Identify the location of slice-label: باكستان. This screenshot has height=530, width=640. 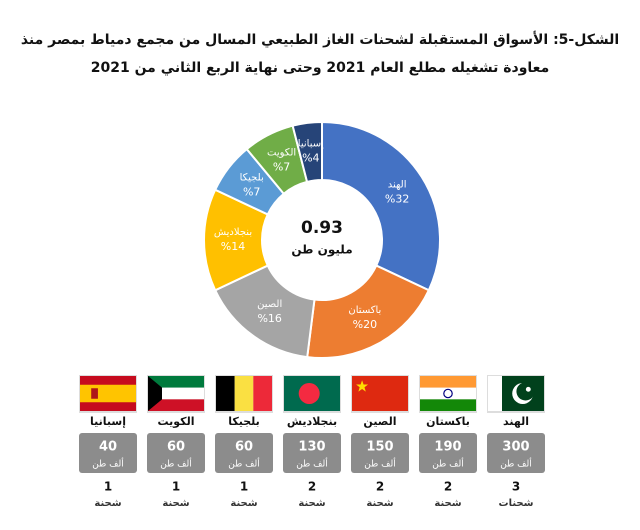
(364, 310).